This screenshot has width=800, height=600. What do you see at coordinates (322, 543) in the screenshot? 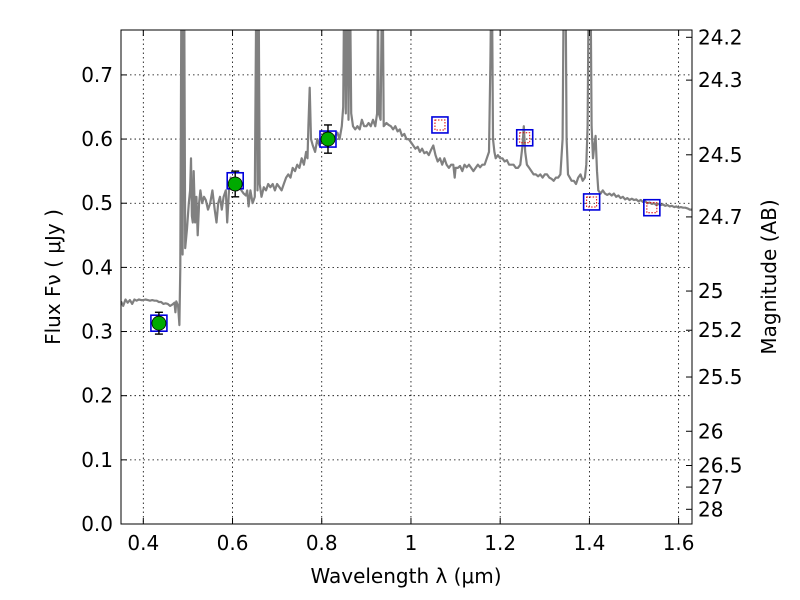
I see `x-tick-label: 0.8` at bounding box center [322, 543].